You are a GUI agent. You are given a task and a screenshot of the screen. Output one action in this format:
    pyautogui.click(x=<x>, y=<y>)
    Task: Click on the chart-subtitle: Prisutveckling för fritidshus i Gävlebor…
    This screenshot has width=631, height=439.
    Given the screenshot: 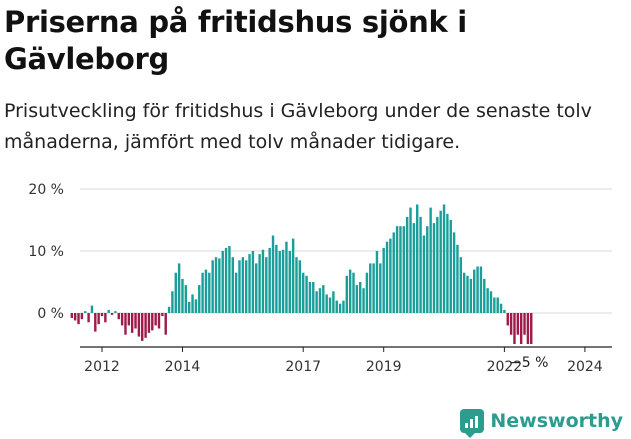 What is the action you would take?
    pyautogui.click(x=298, y=126)
    